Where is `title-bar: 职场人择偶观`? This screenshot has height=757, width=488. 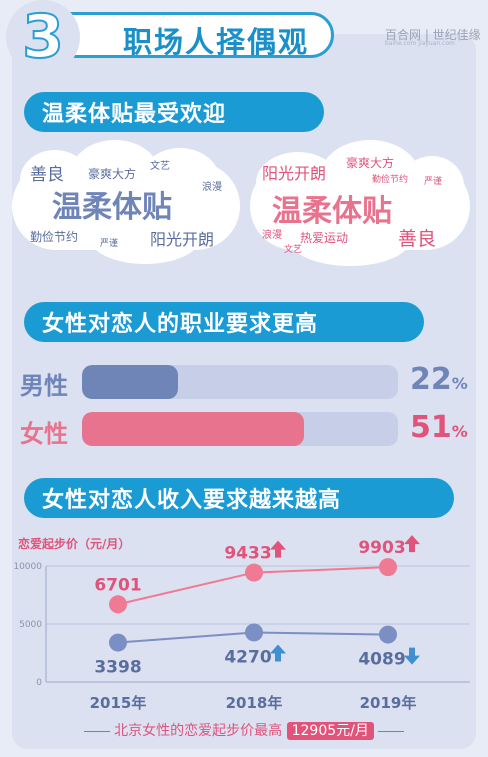 title-bar: 职场人择偶观 is located at coordinates (181, 35).